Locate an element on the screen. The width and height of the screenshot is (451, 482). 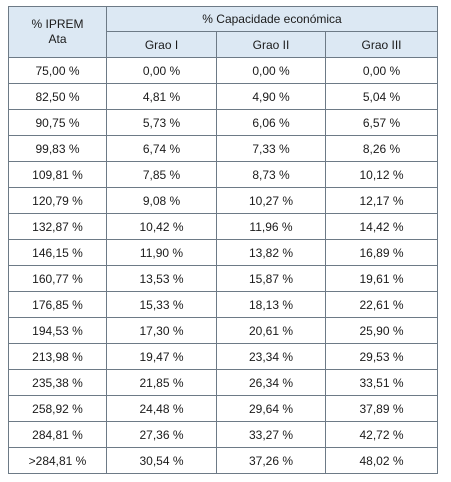
iprem-cell: 235,38 % is located at coordinates (57, 382).